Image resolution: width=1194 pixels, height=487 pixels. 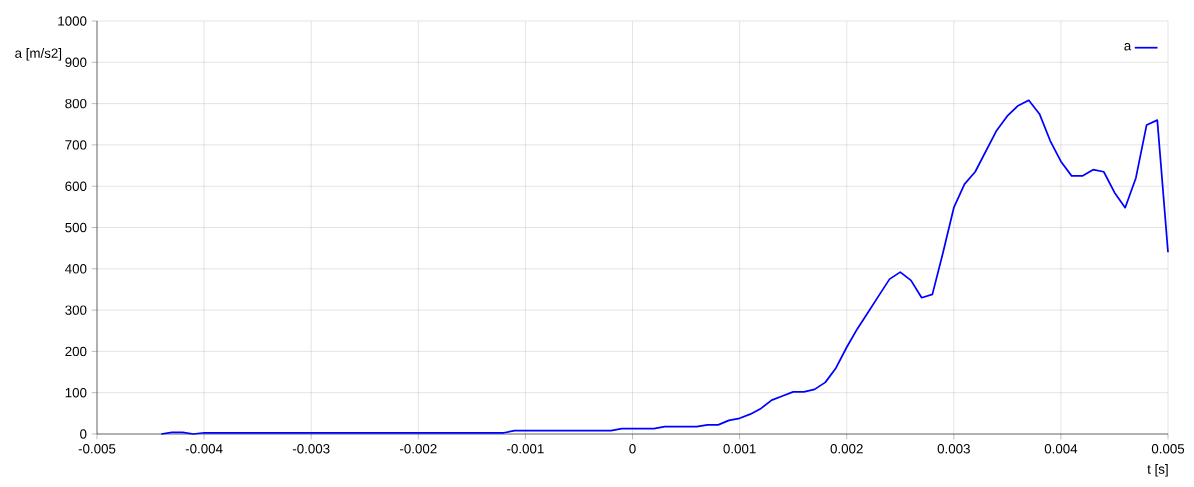 I want to click on y-tick-label: 400, so click(x=76, y=269).